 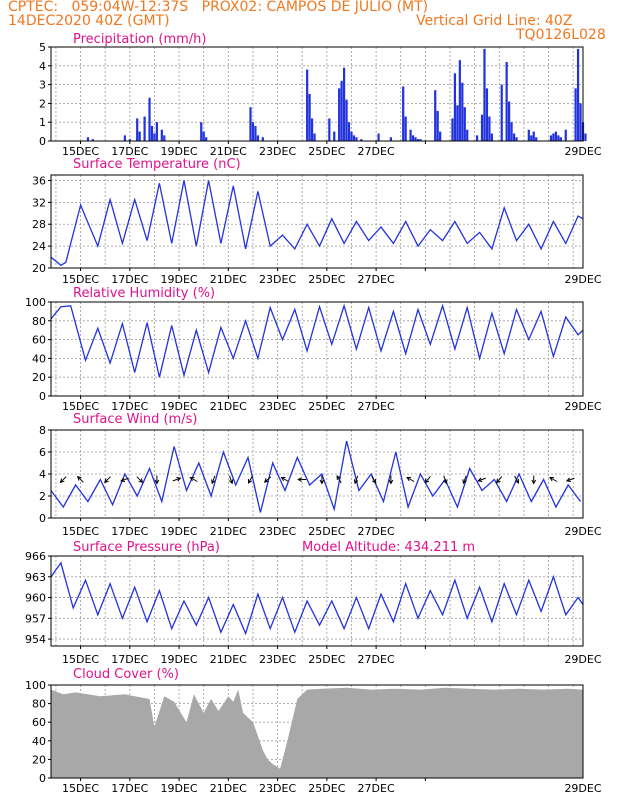 What do you see at coordinates (39, 741) in the screenshot?
I see `y-tick-label: 40` at bounding box center [39, 741].